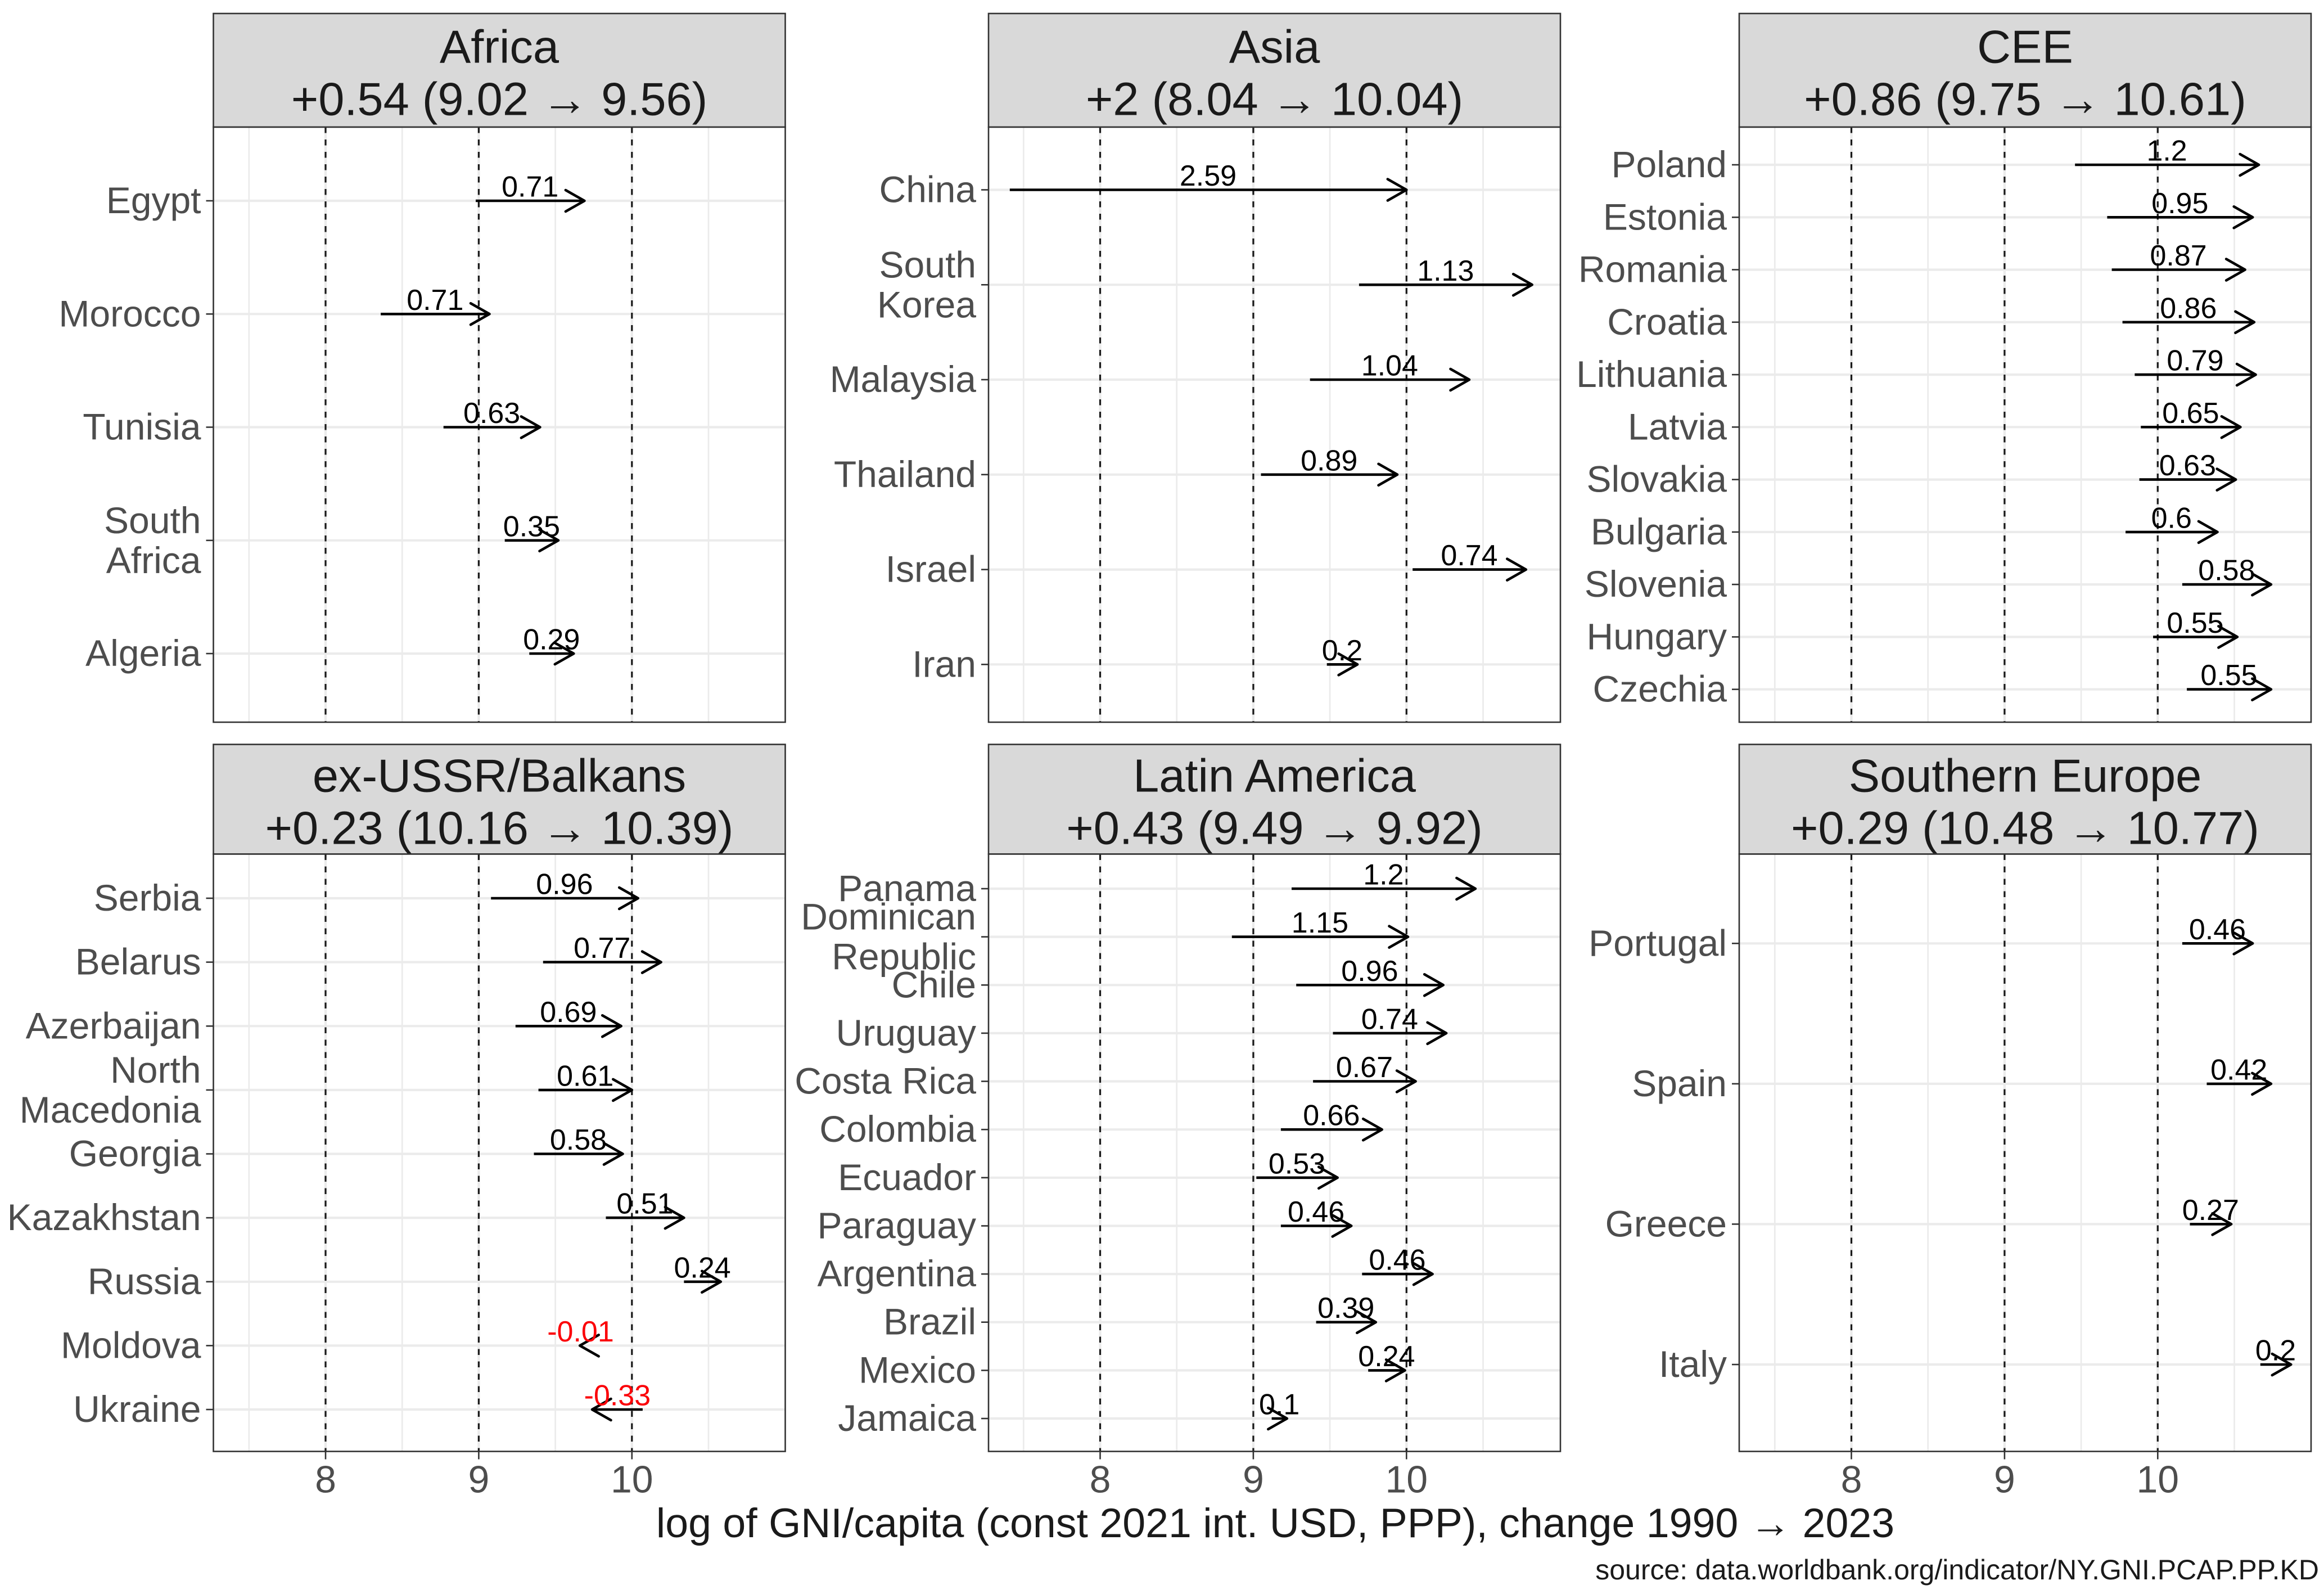 This screenshot has height=1594, width=2324. What do you see at coordinates (2026, 776) in the screenshot?
I see `svg-text: Southern Europe` at bounding box center [2026, 776].